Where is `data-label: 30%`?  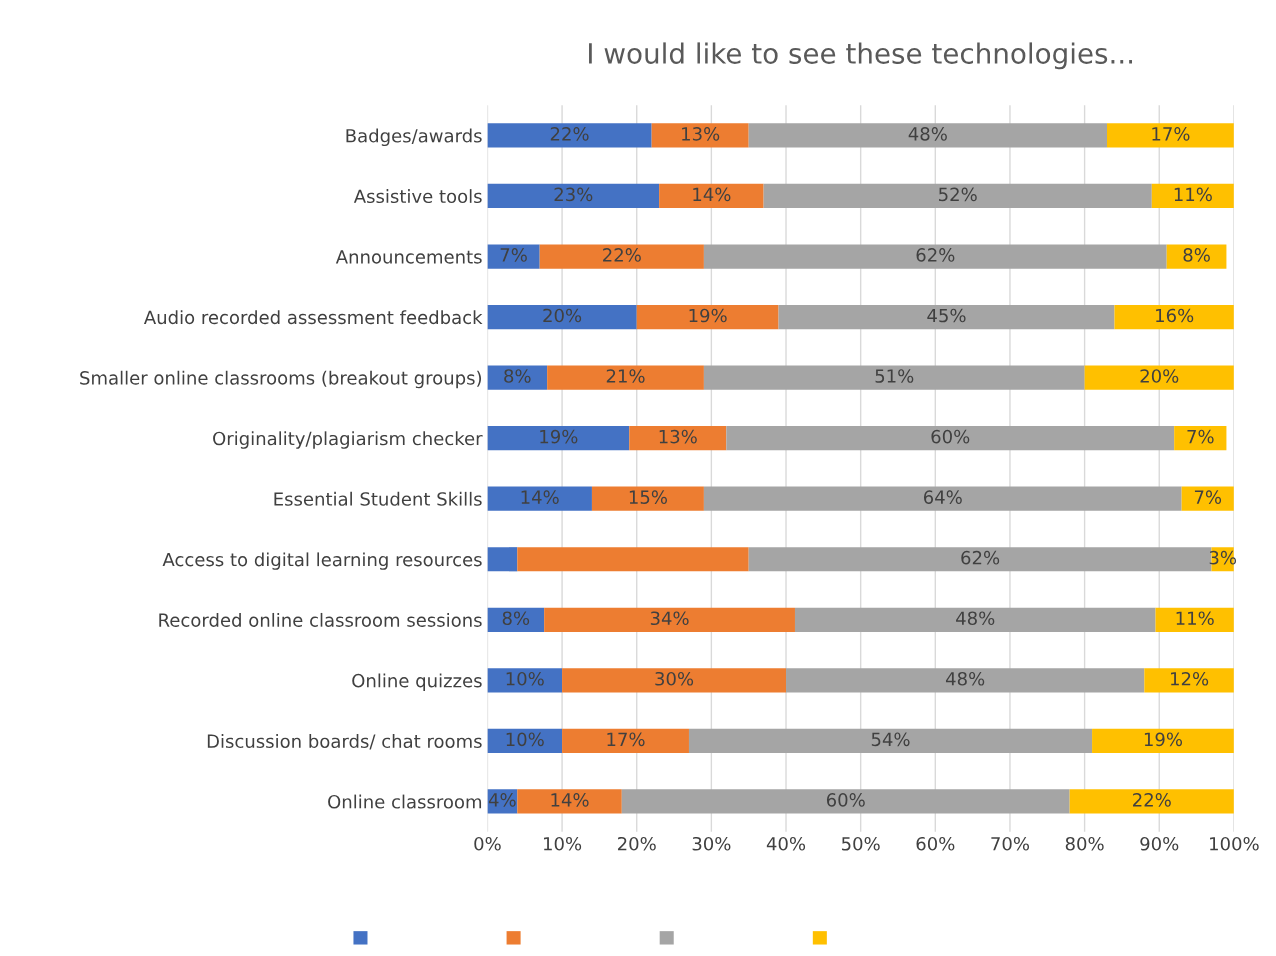 data-label: 30% is located at coordinates (674, 678).